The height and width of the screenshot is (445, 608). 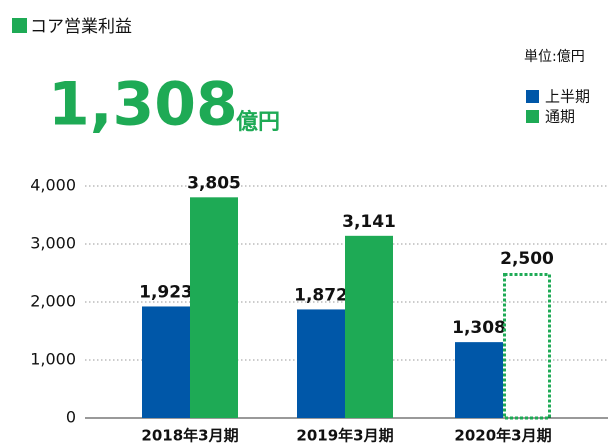 I want to click on legend-label: 通期, so click(x=560, y=117).